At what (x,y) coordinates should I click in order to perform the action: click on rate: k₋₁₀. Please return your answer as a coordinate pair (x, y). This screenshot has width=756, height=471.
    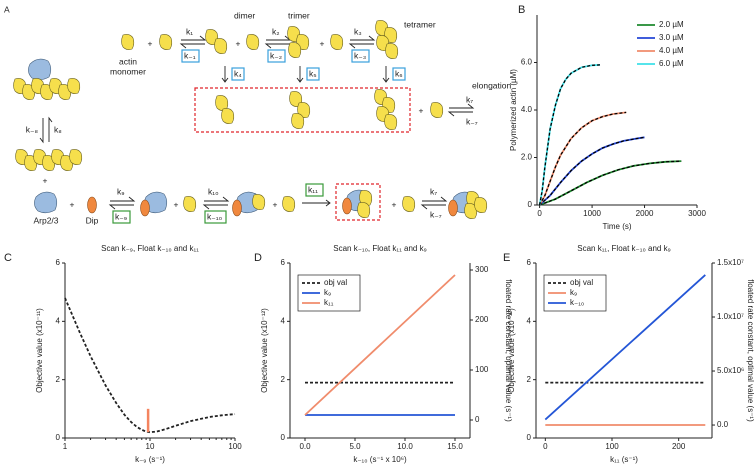
    Looking at the image, I should click on (215, 216).